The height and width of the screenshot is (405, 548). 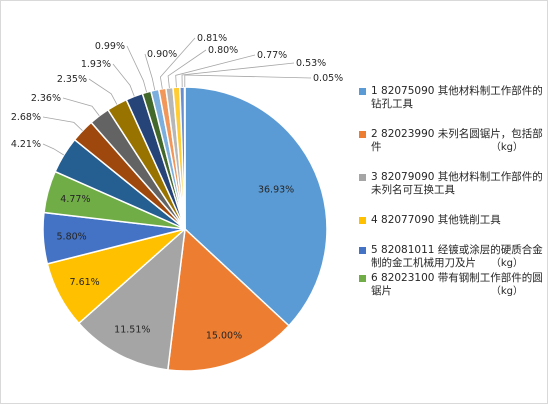 What do you see at coordinates (457, 183) in the screenshot?
I see `legend-text: 3 82079090 其他材料制工作部件的未列名可互换工具` at bounding box center [457, 183].